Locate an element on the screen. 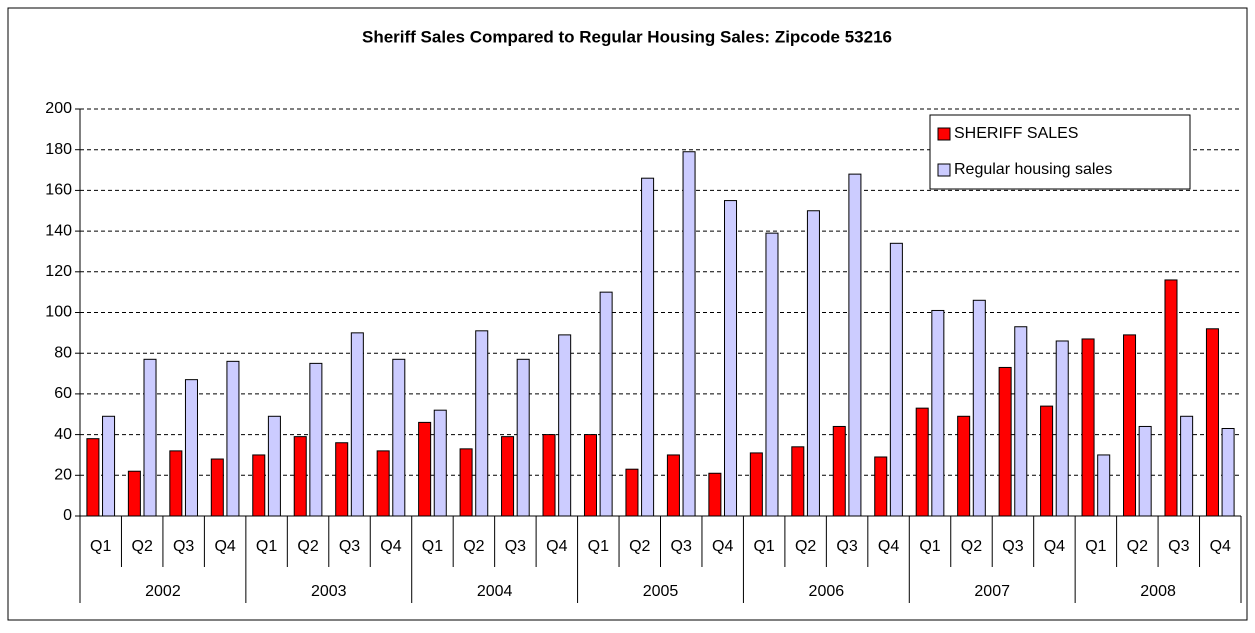 Image resolution: width=1255 pixels, height=633 pixels. y-tick-label: 80 is located at coordinates (63, 352).